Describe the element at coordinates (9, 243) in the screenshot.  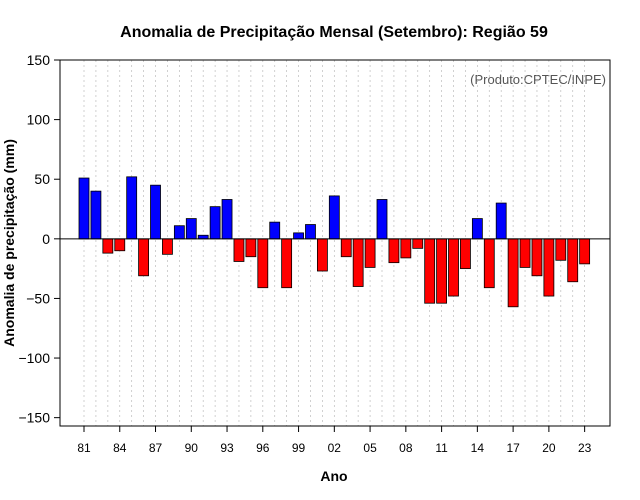
I see `y-axis-title: Anomalia de precipitação (mm)` at that location.